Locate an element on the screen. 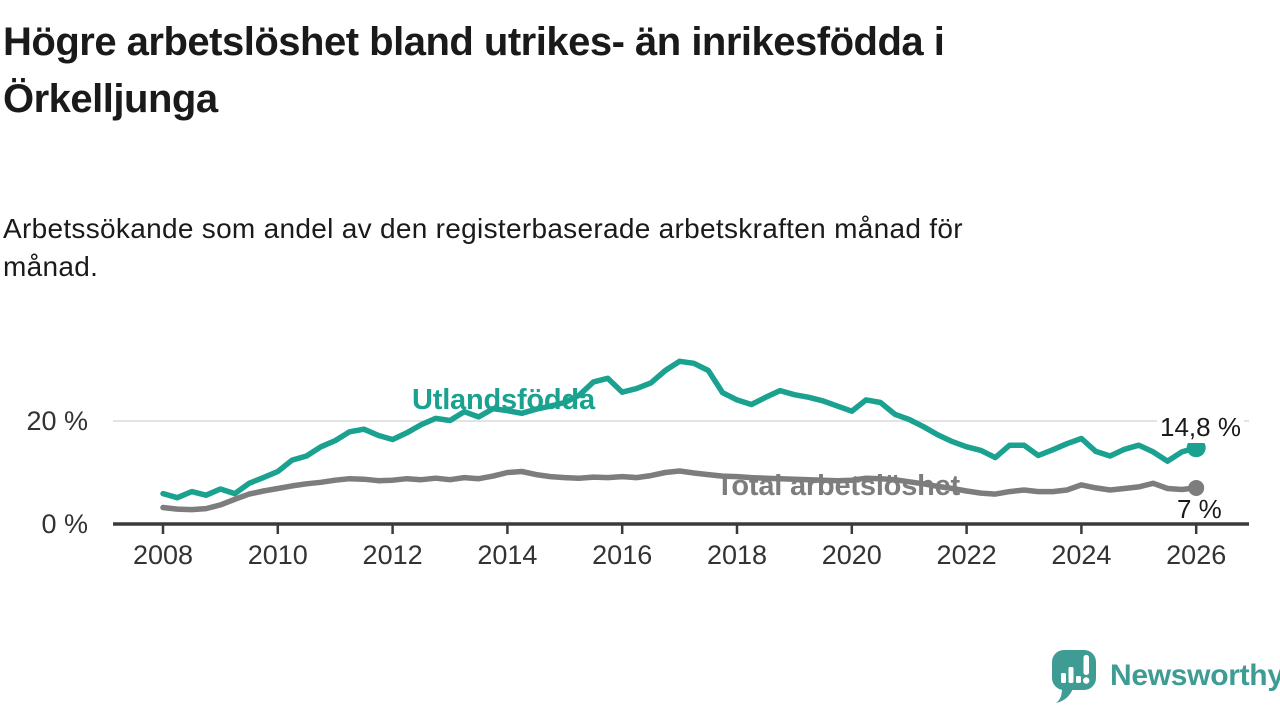 The image size is (1280, 720). x-tick-label: 2020 is located at coordinates (852, 555).